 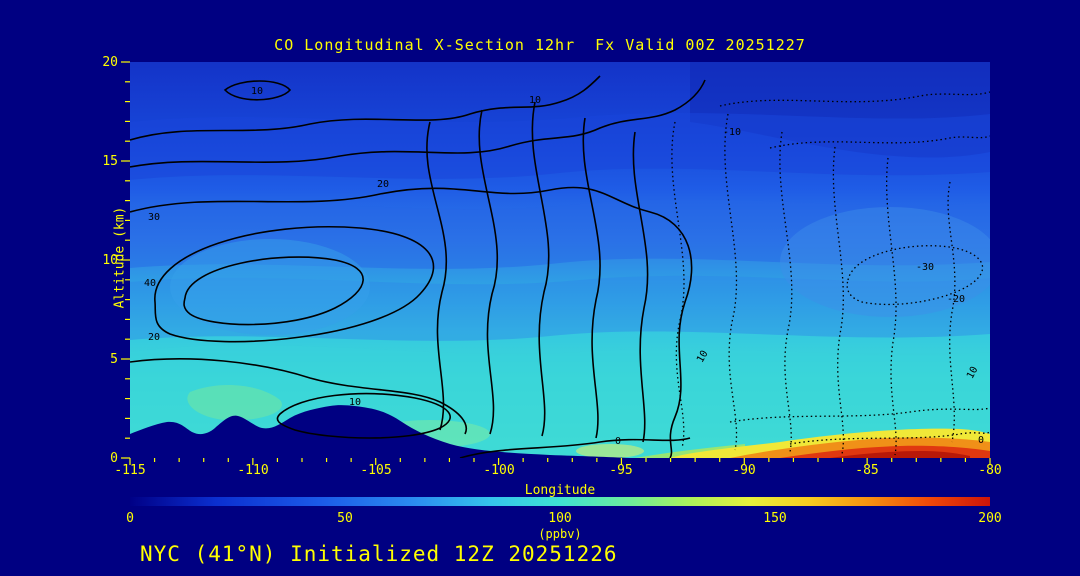 What do you see at coordinates (812, 443) in the screenshot?
I see `surface-co-plume` at bounding box center [812, 443].